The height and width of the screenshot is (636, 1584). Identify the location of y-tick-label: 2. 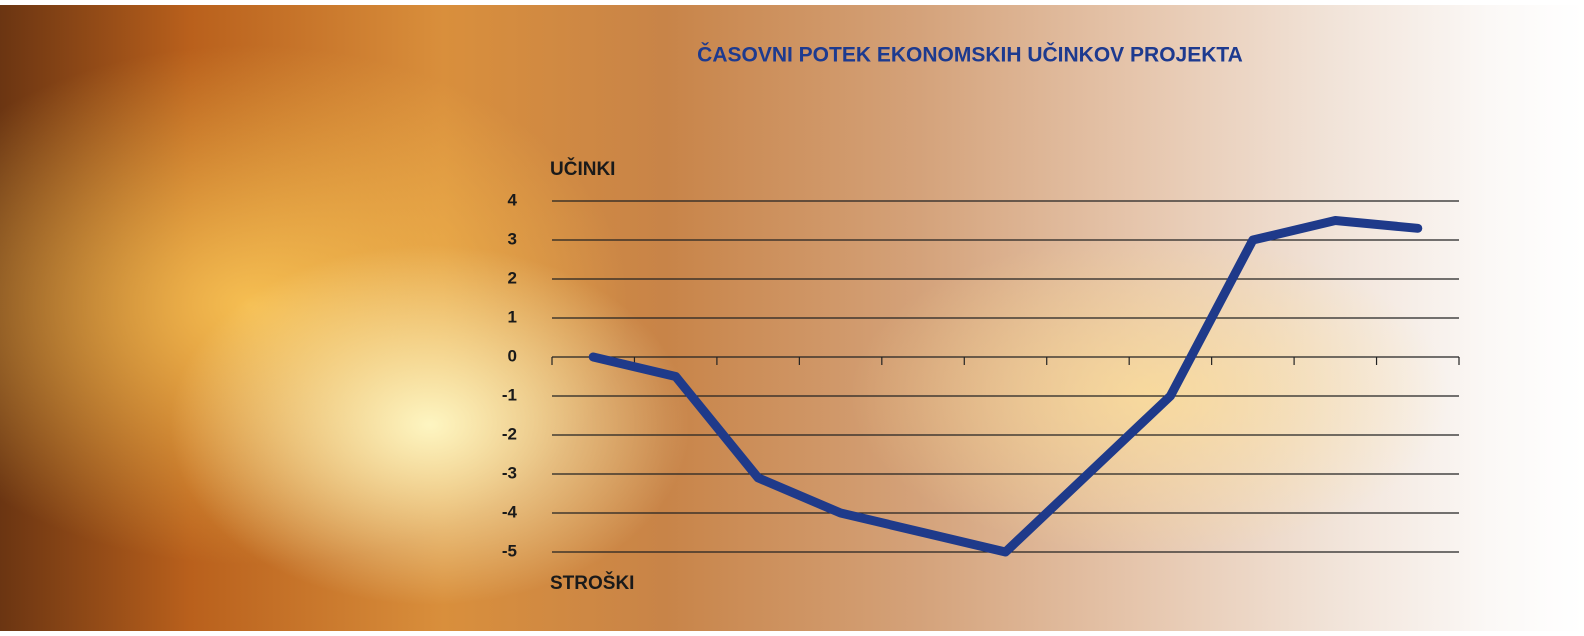
(512, 277).